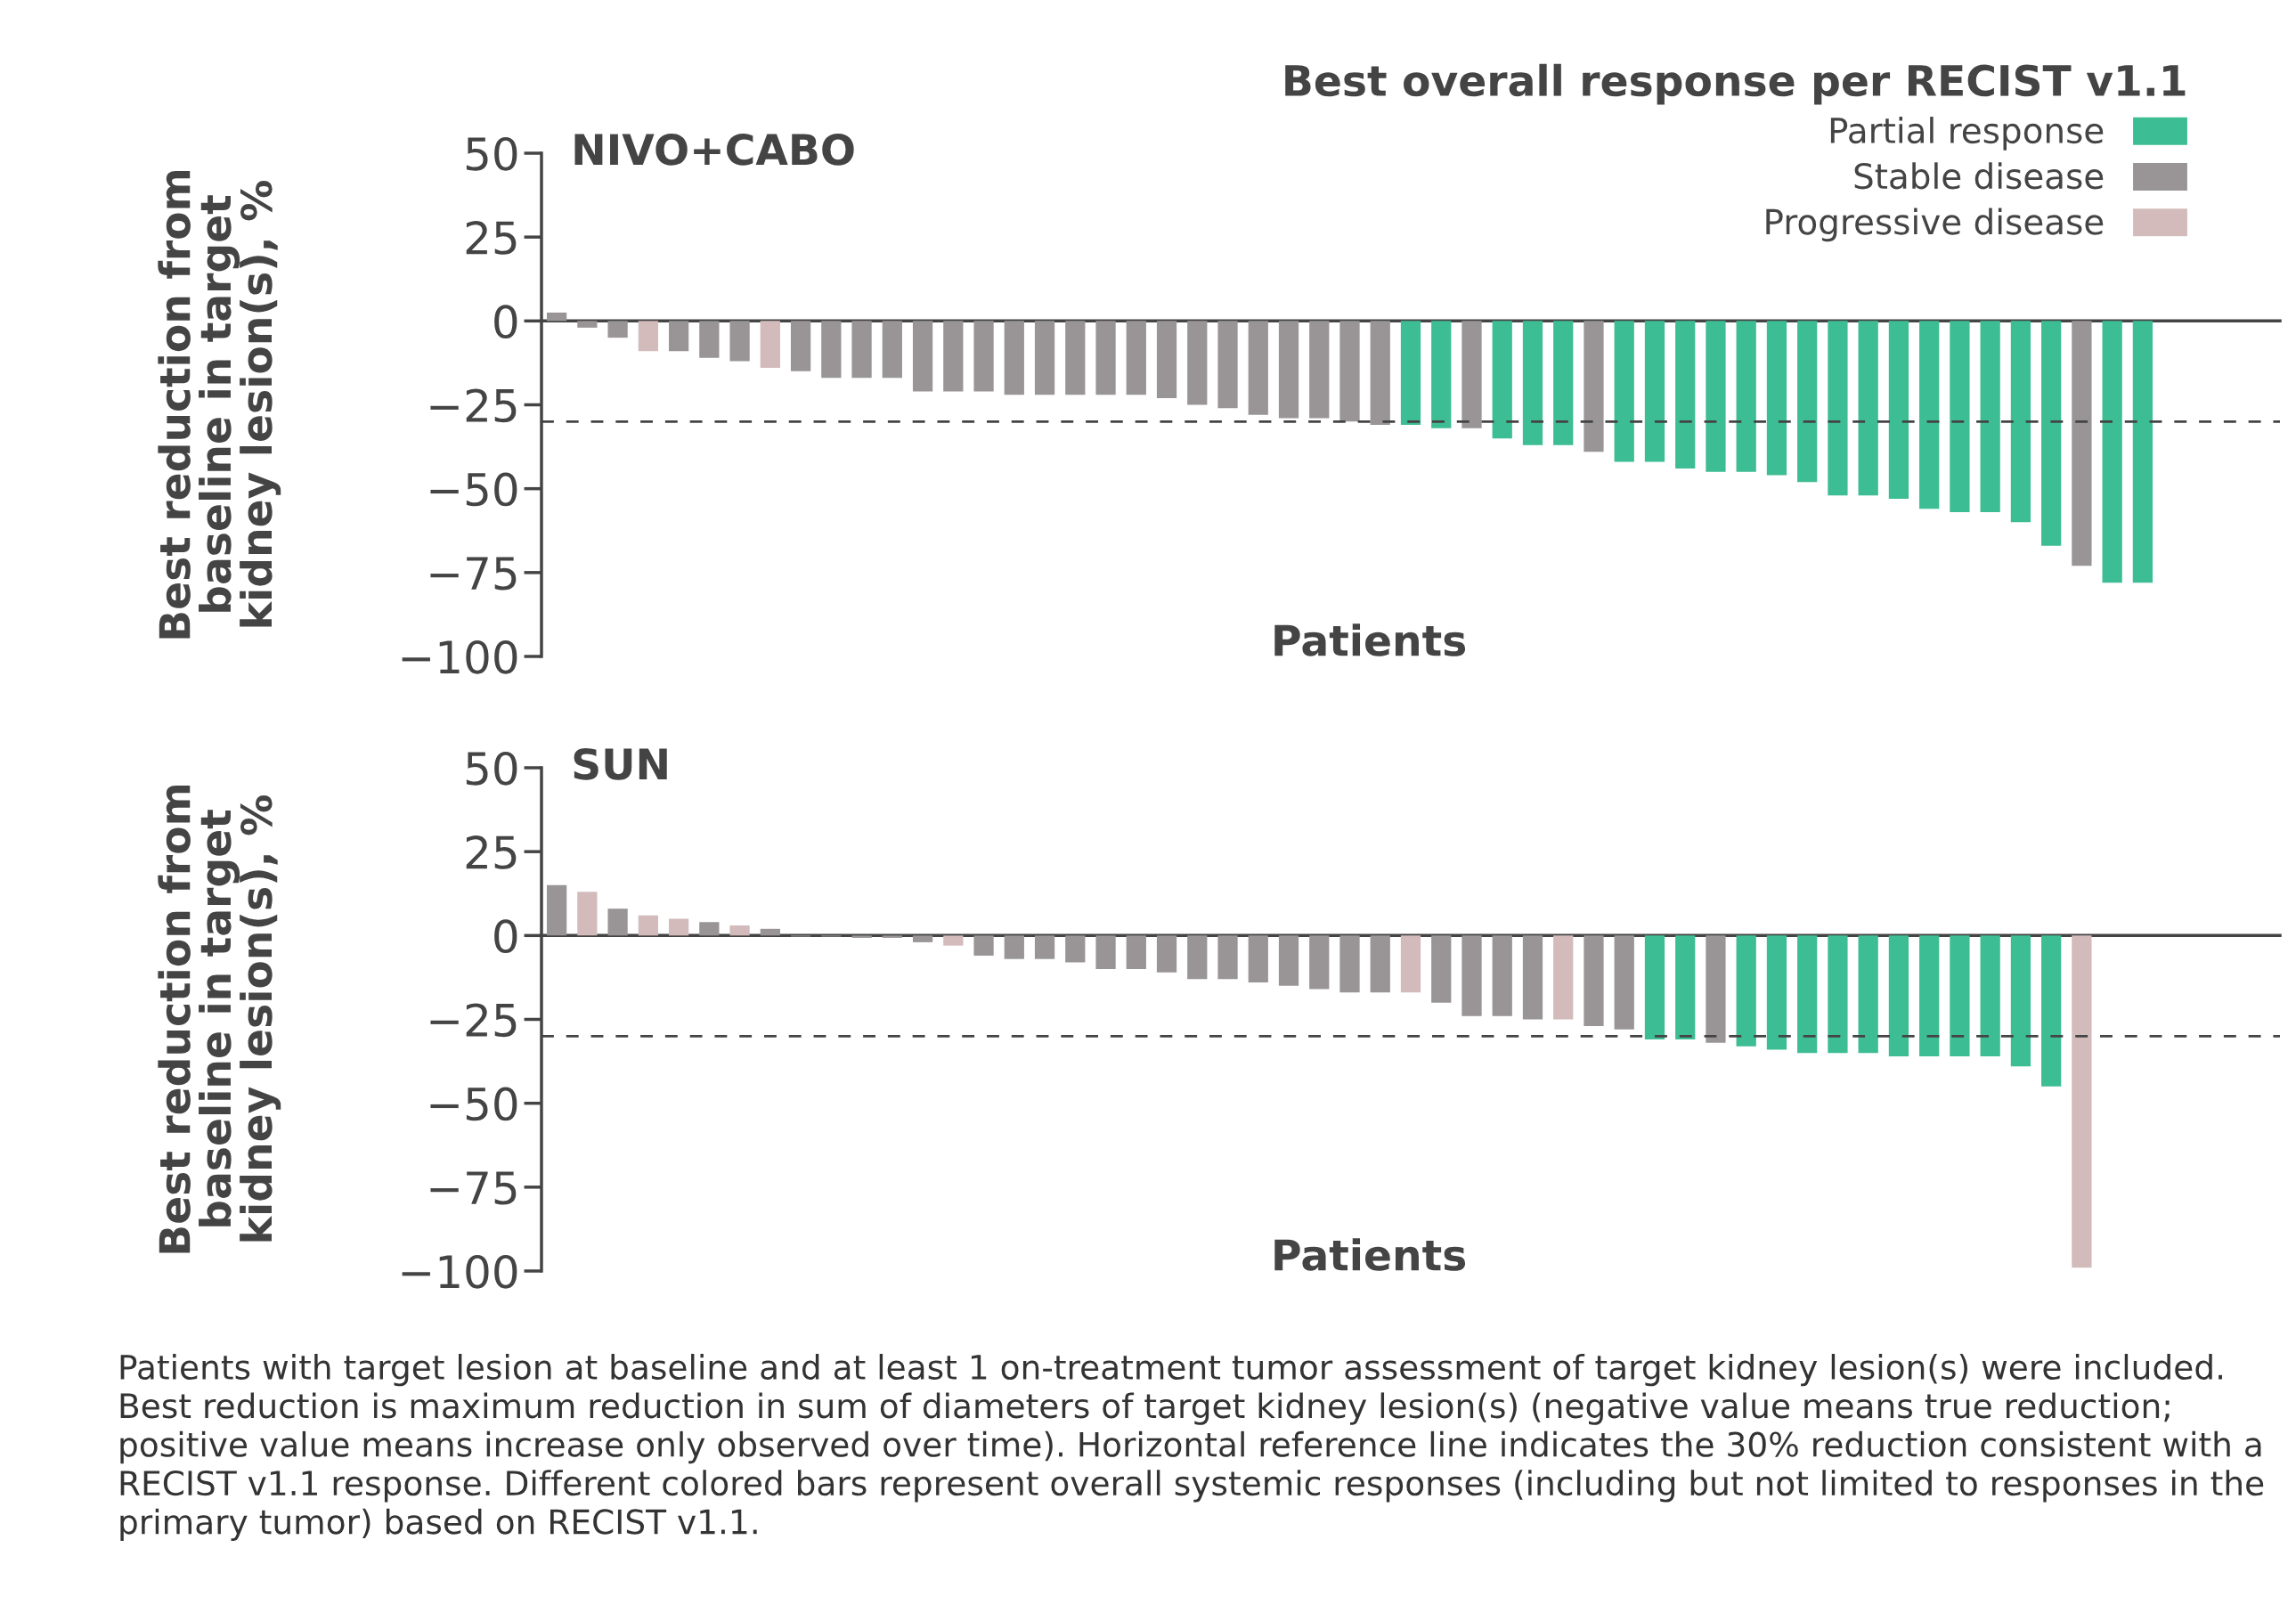 The width and height of the screenshot is (2296, 1597). I want to click on text: Patients with target lesion at baseline and at least 1 on-treatment tumor assessment of target kidney lesion(s) were included. Best reduction is maximum reduction in sum of diameters of target kidney lesion(s) (negative value means true reduction; positive value means increase only observed over time). Horizontal reference line indicates the 30% reduction consistent with a RECIST v1.1 response. Different colored bars represent overall systemic responses (including but not limited to responses in the primary tumor) based on RECIST v1.1., so click(1192, 1447).